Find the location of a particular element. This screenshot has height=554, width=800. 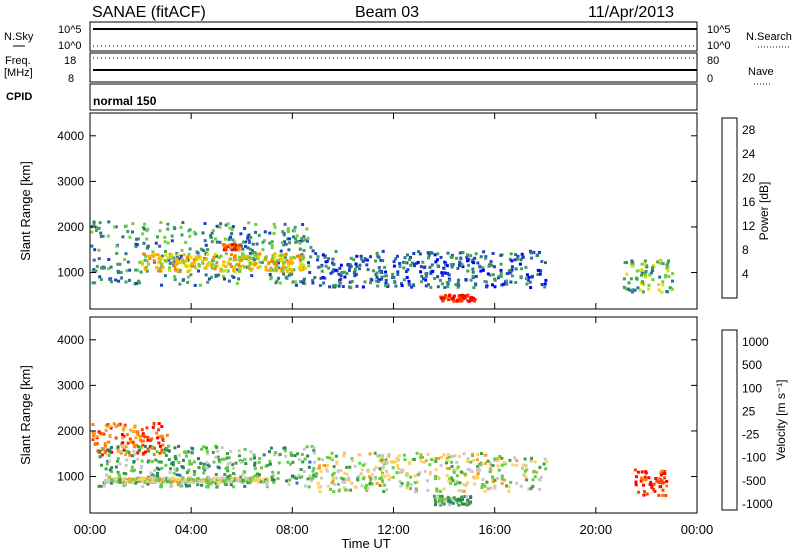

velocity-colorbar-tick: -1000 is located at coordinates (757, 504).